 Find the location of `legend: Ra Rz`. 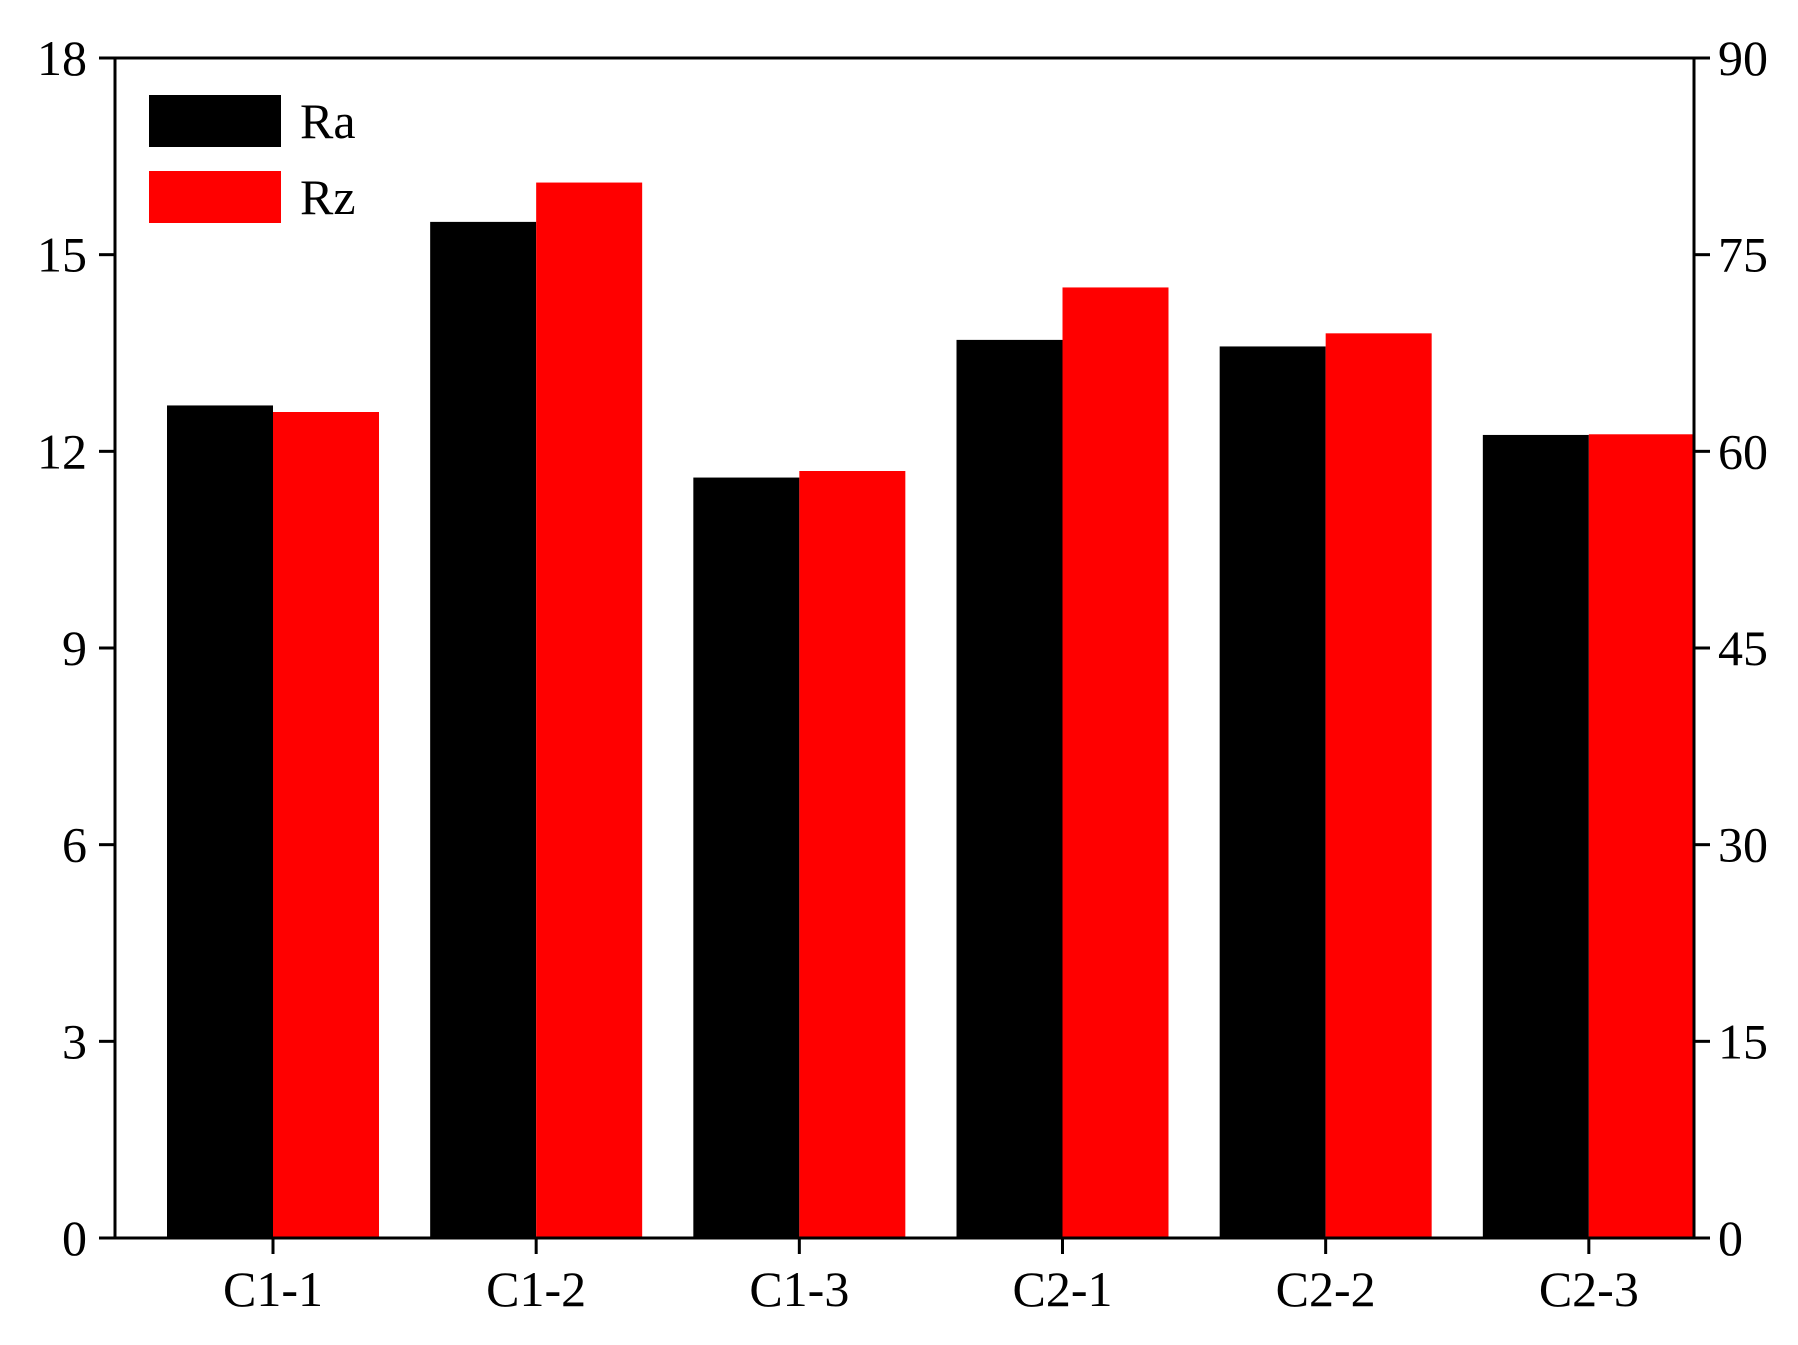

legend: Ra Rz is located at coordinates (252, 159).